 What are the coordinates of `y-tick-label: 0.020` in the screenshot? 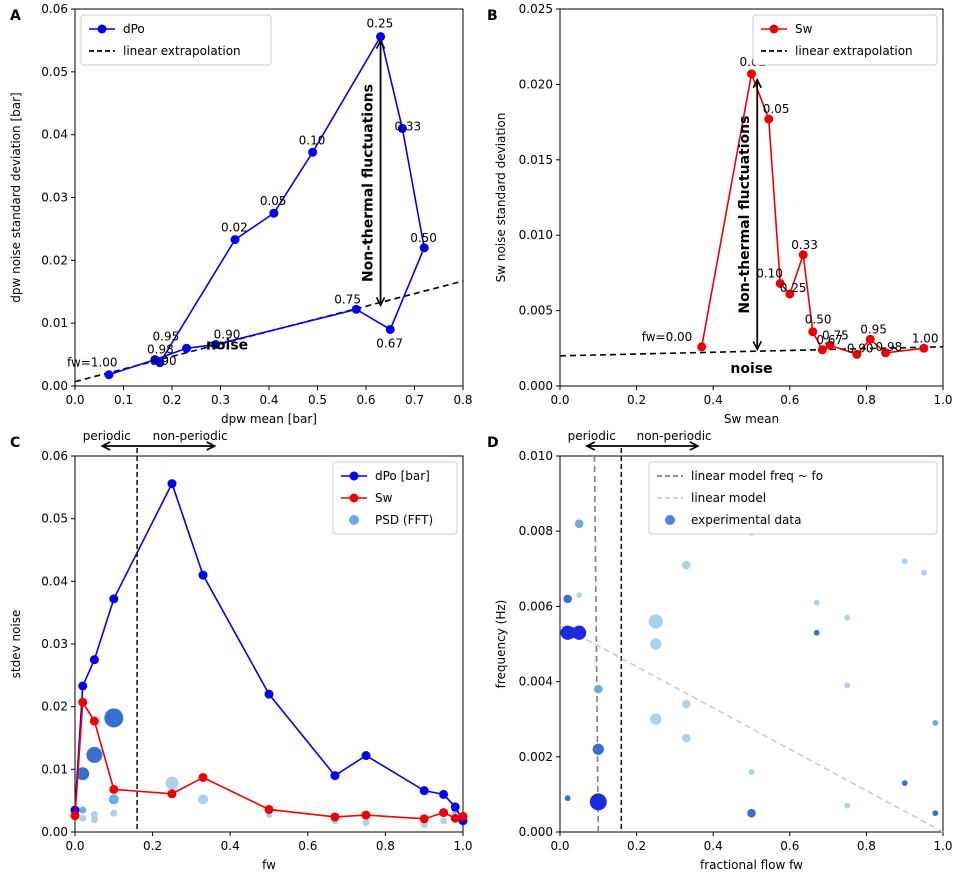 It's located at (536, 84).